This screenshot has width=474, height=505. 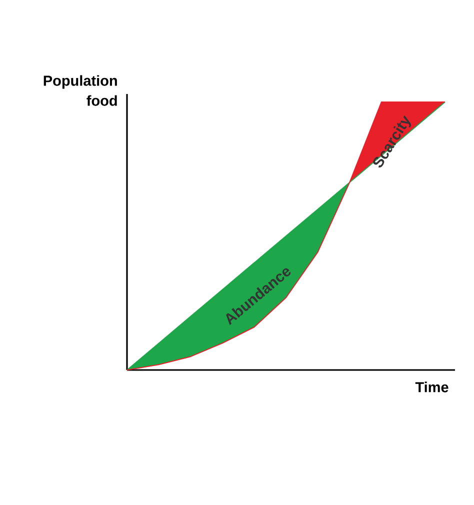 What do you see at coordinates (431, 387) in the screenshot?
I see `x-axis-title: Time` at bounding box center [431, 387].